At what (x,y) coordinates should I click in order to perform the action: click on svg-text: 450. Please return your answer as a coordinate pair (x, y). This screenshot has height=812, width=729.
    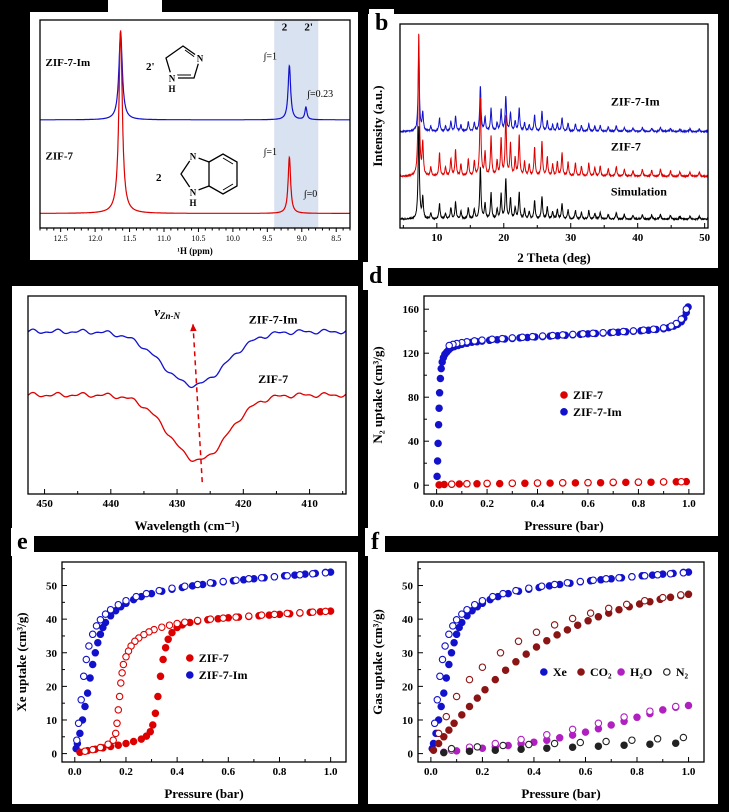
    Looking at the image, I should click on (44, 504).